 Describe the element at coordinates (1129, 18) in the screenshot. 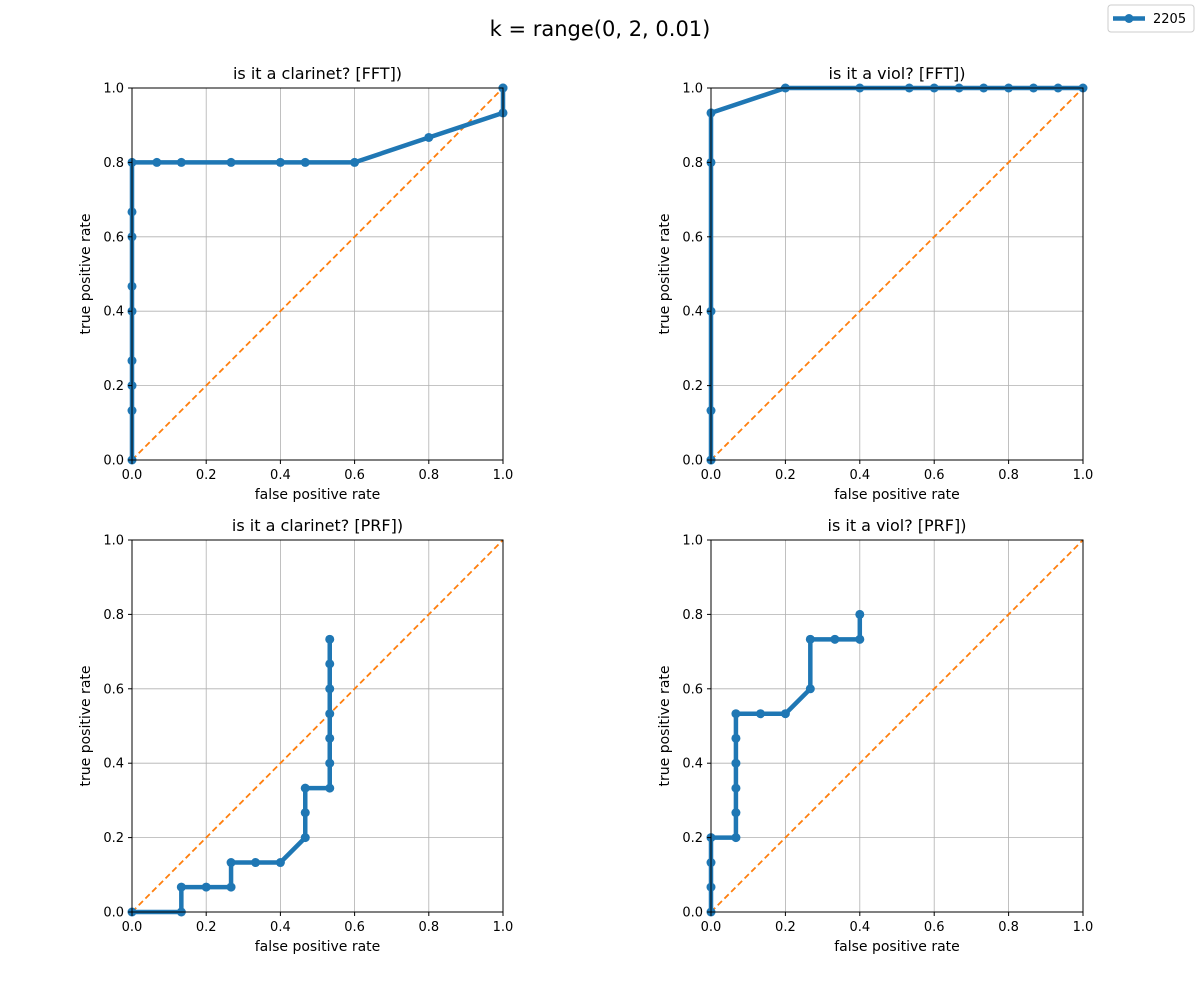

I see `legend-marker-swatch` at that location.